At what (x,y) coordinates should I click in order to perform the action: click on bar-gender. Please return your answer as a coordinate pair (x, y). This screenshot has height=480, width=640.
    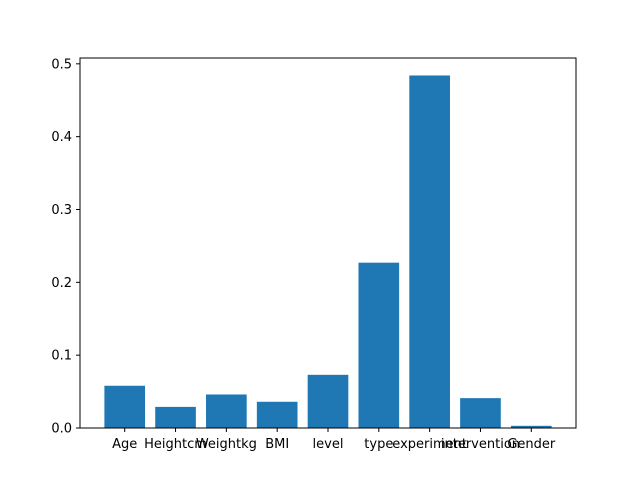
    Looking at the image, I should click on (531, 426).